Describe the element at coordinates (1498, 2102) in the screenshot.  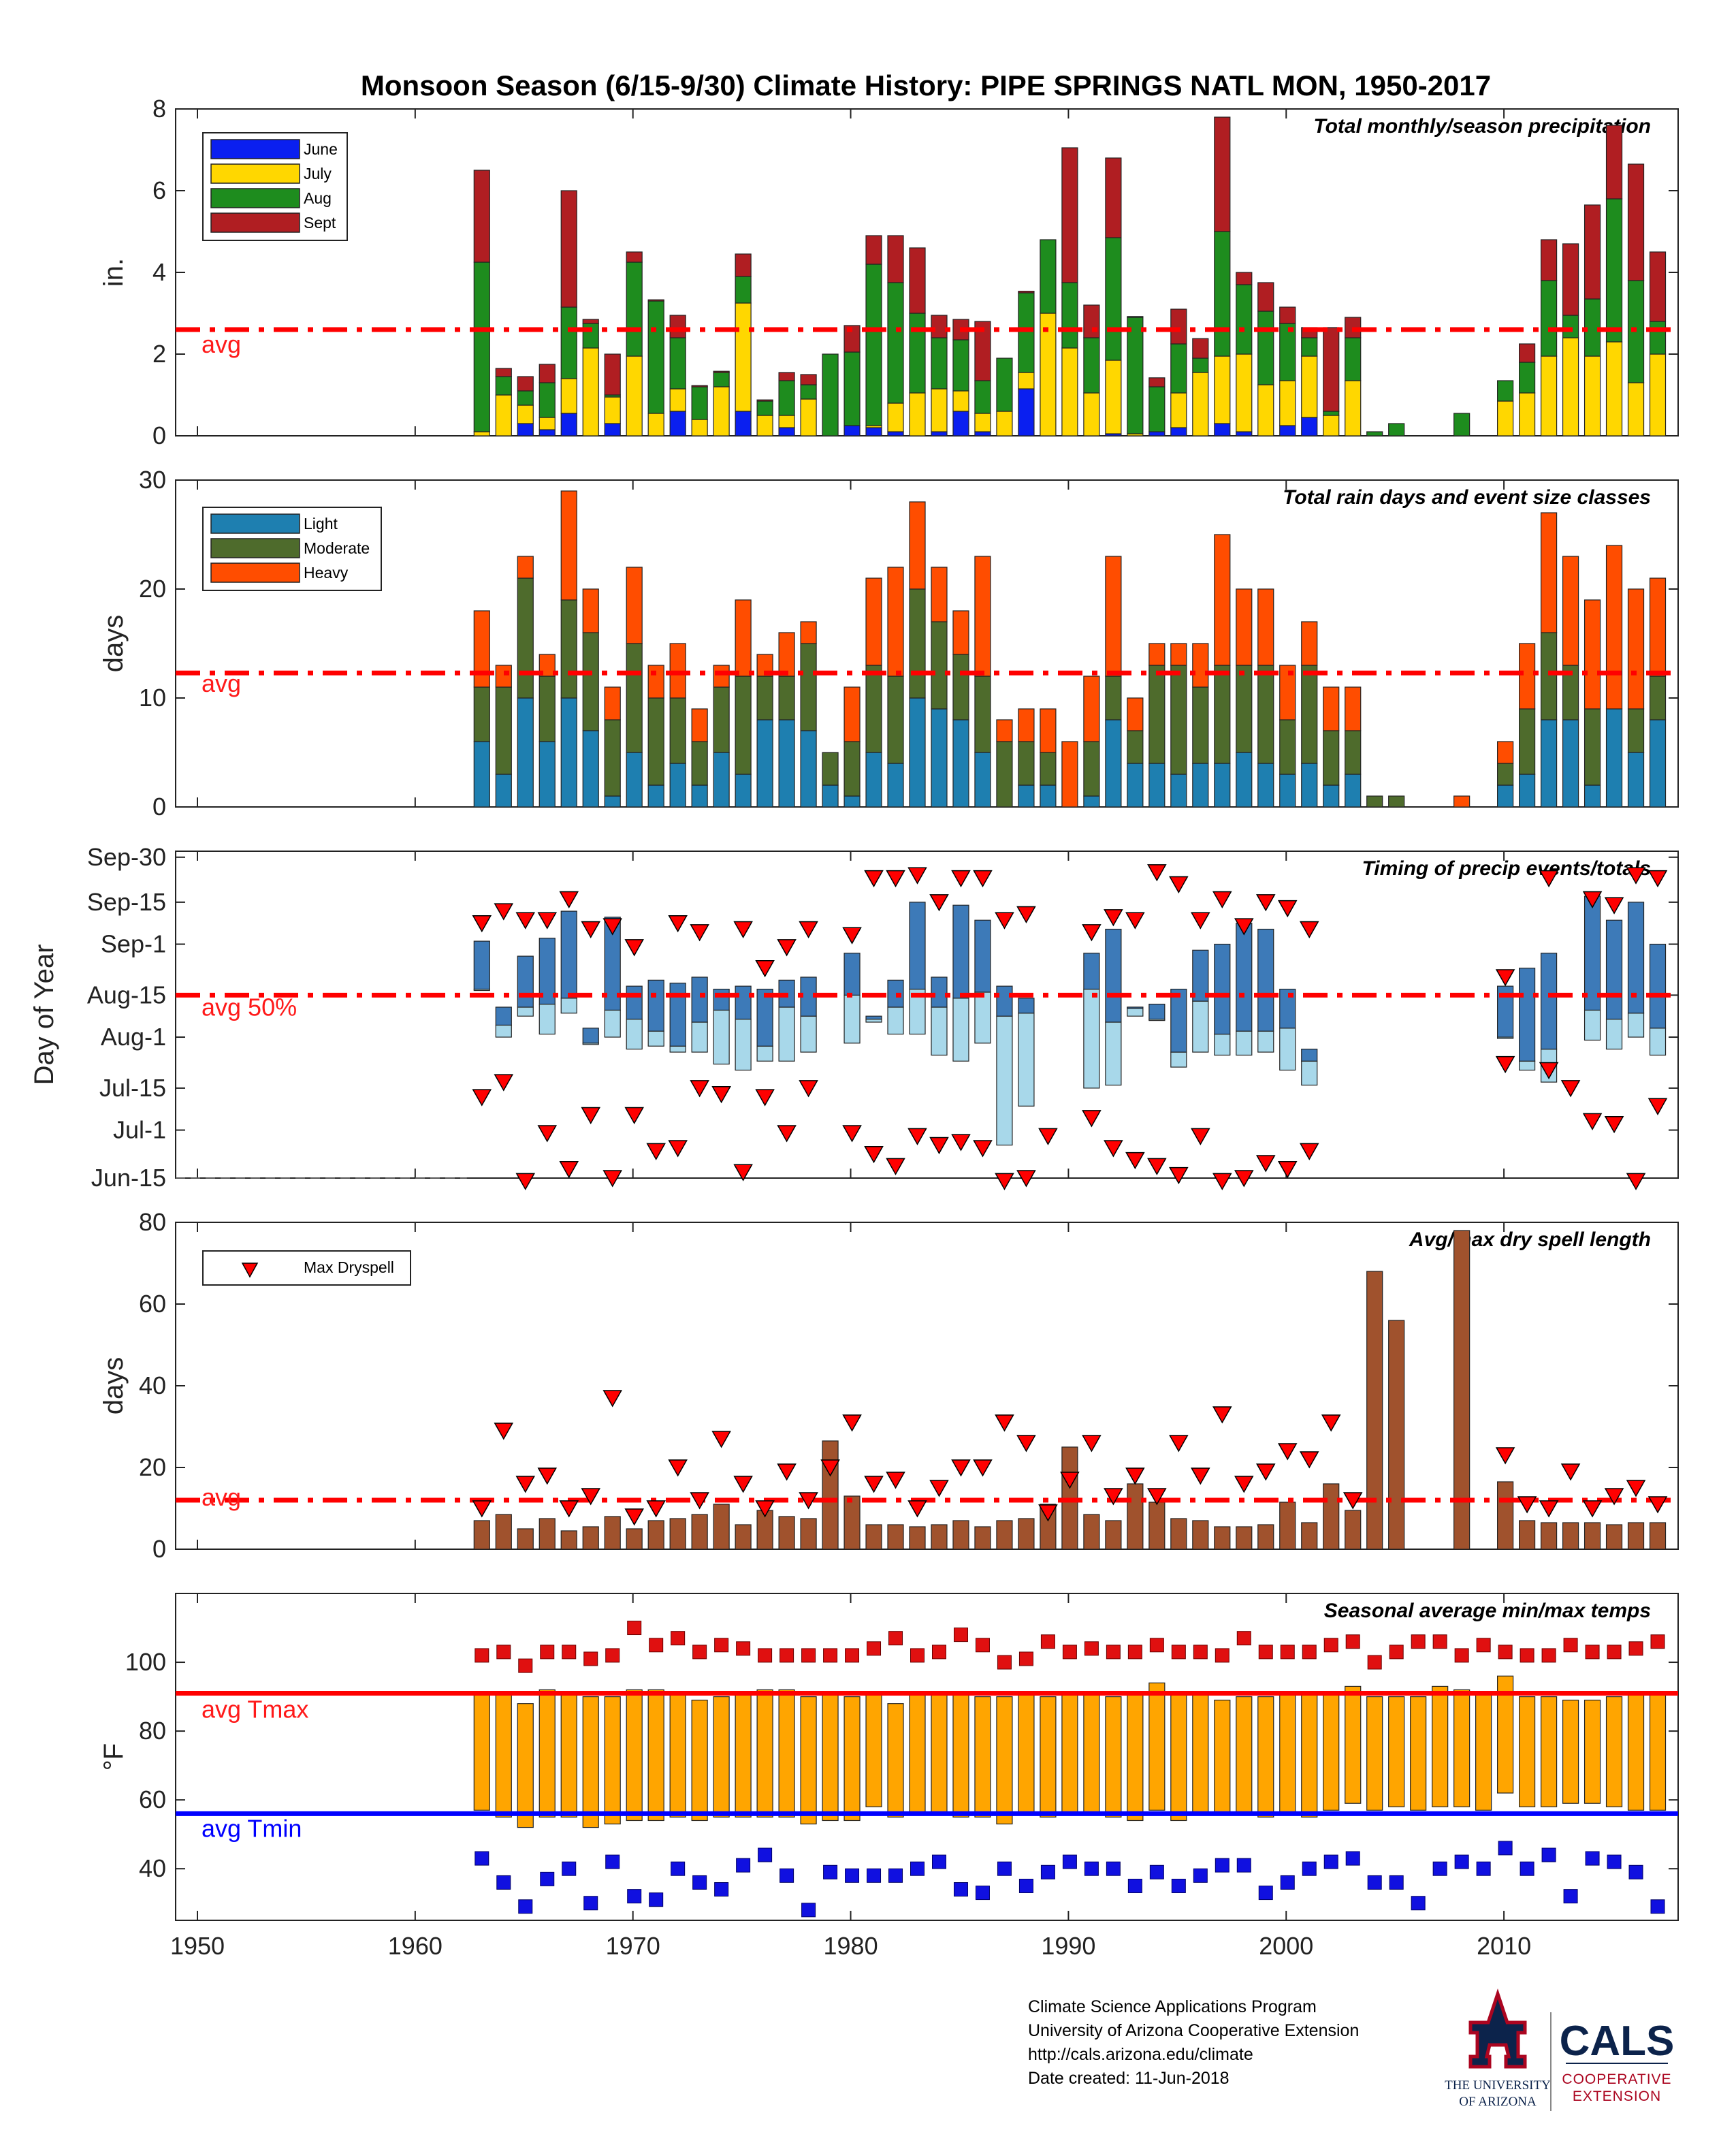
I see `ua-text-line-2: OF ARIZONA` at that location.